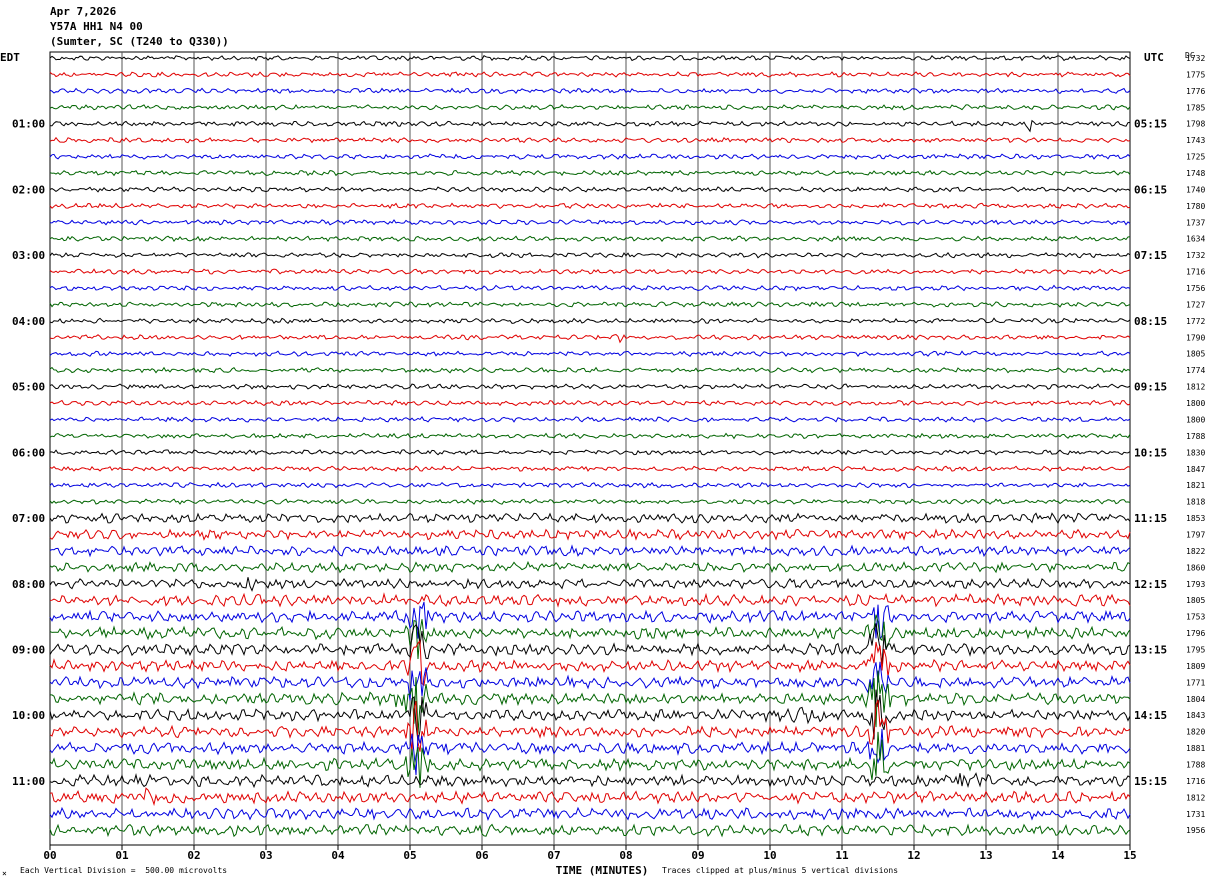 This screenshot has width=1210, height=886. Describe the element at coordinates (1195, 288) in the screenshot. I see `dc-offset-label: 1756` at that location.